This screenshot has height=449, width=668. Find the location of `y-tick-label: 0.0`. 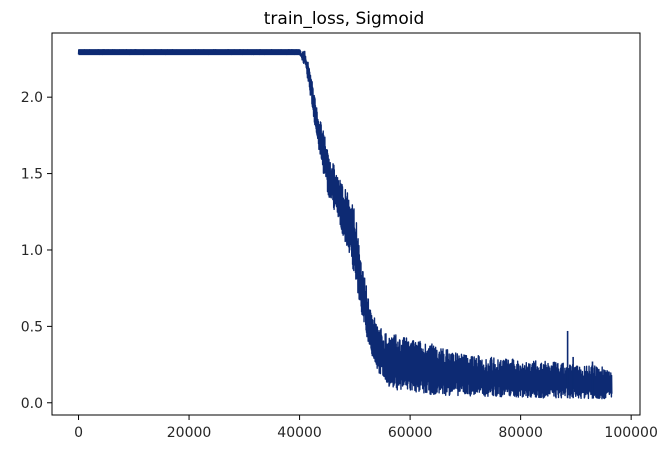

y-tick-label: 0.0 is located at coordinates (32, 404).